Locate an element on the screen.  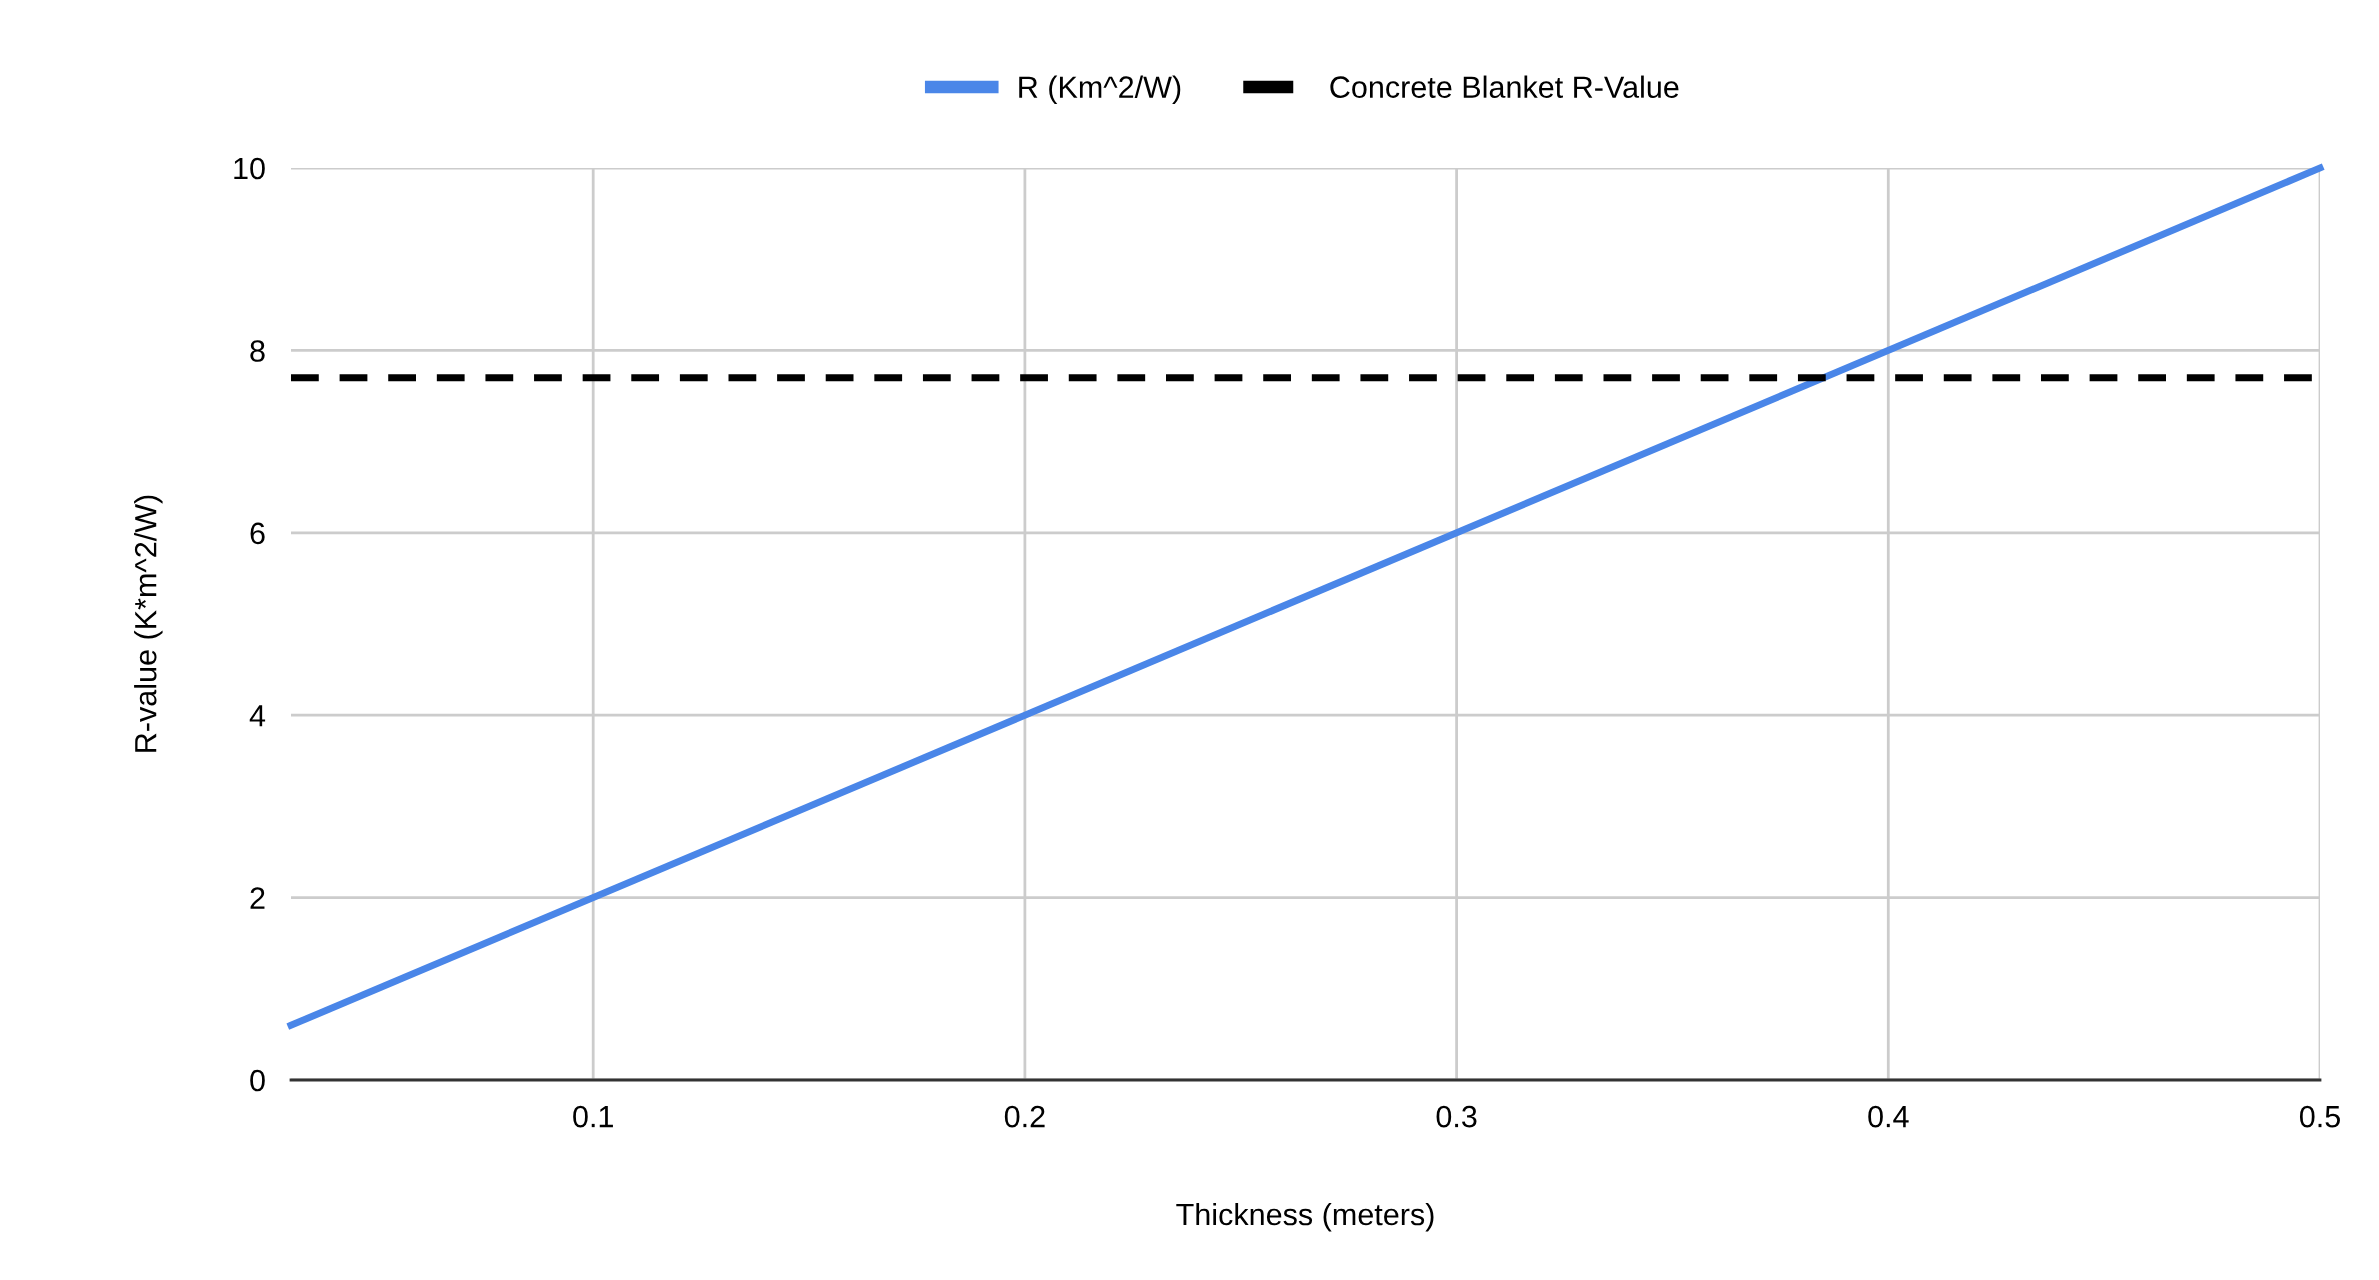
y-tick-label: 10 is located at coordinates (249, 168).